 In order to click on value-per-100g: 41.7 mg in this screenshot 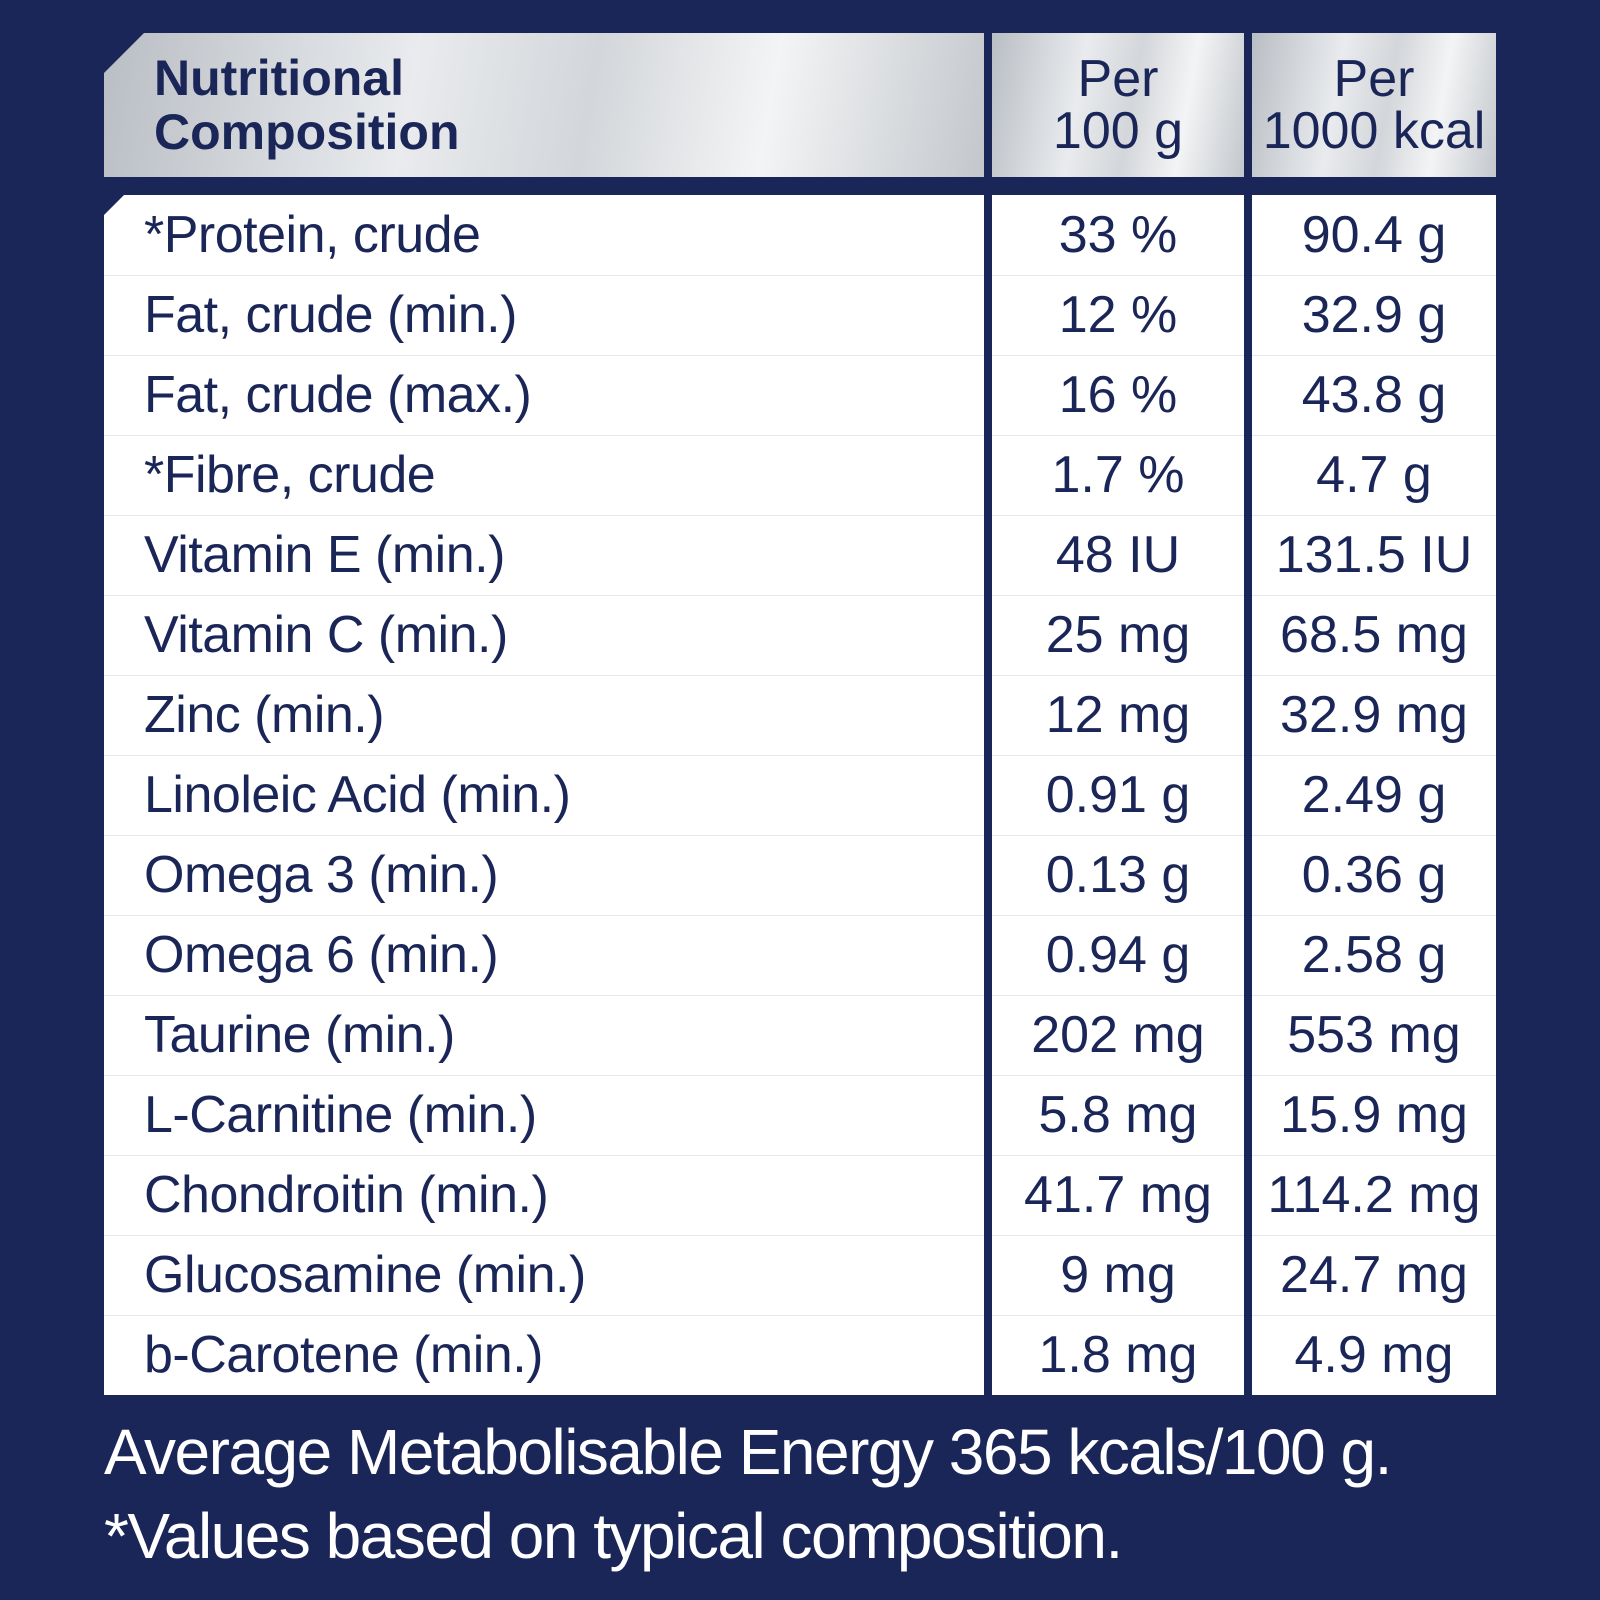, I will do `click(1118, 1195)`.